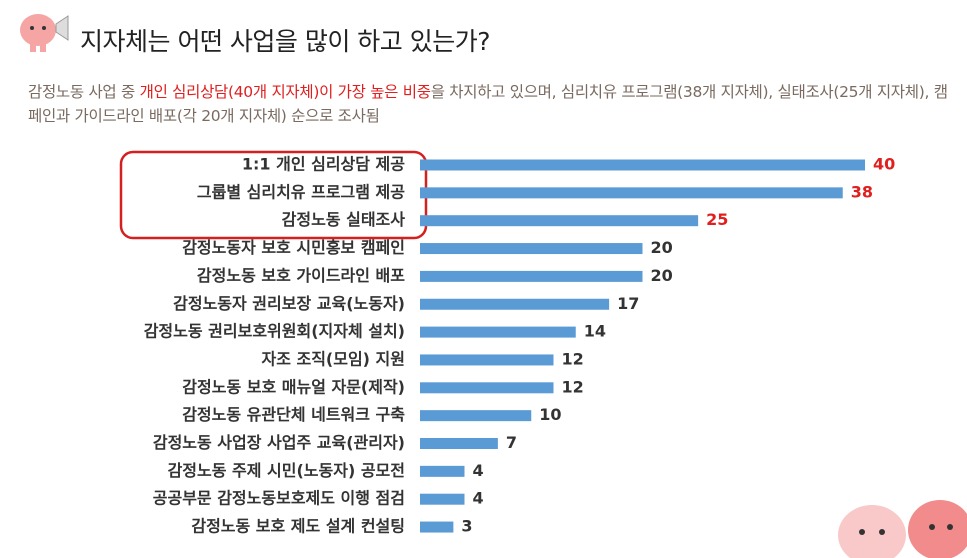 This screenshot has height=558, width=967. What do you see at coordinates (301, 191) in the screenshot?
I see `category-label: 그룹별 심리치유 프로그램 제공` at bounding box center [301, 191].